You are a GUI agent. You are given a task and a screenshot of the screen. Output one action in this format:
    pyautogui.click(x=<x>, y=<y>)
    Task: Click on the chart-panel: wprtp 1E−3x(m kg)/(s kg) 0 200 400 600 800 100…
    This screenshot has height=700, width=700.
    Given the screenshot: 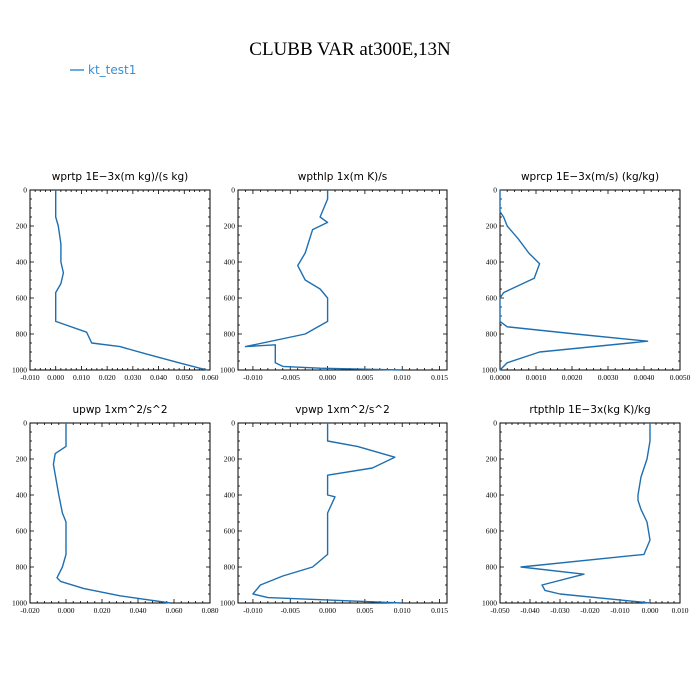 What is the action you would take?
    pyautogui.click(x=115, y=276)
    